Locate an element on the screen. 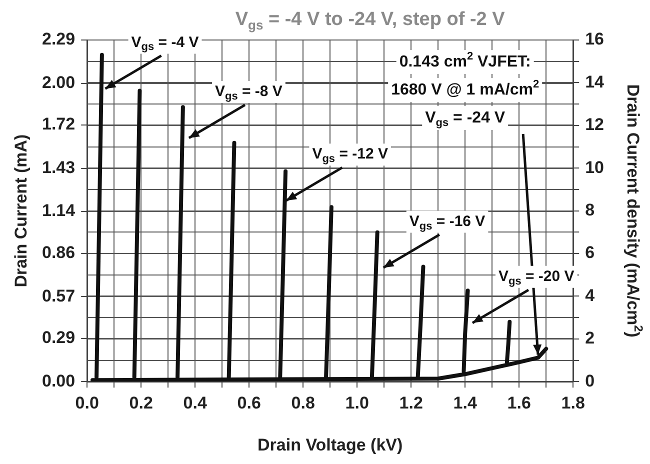 The height and width of the screenshot is (464, 650). y-tick-label: 0.86 is located at coordinates (59, 252).